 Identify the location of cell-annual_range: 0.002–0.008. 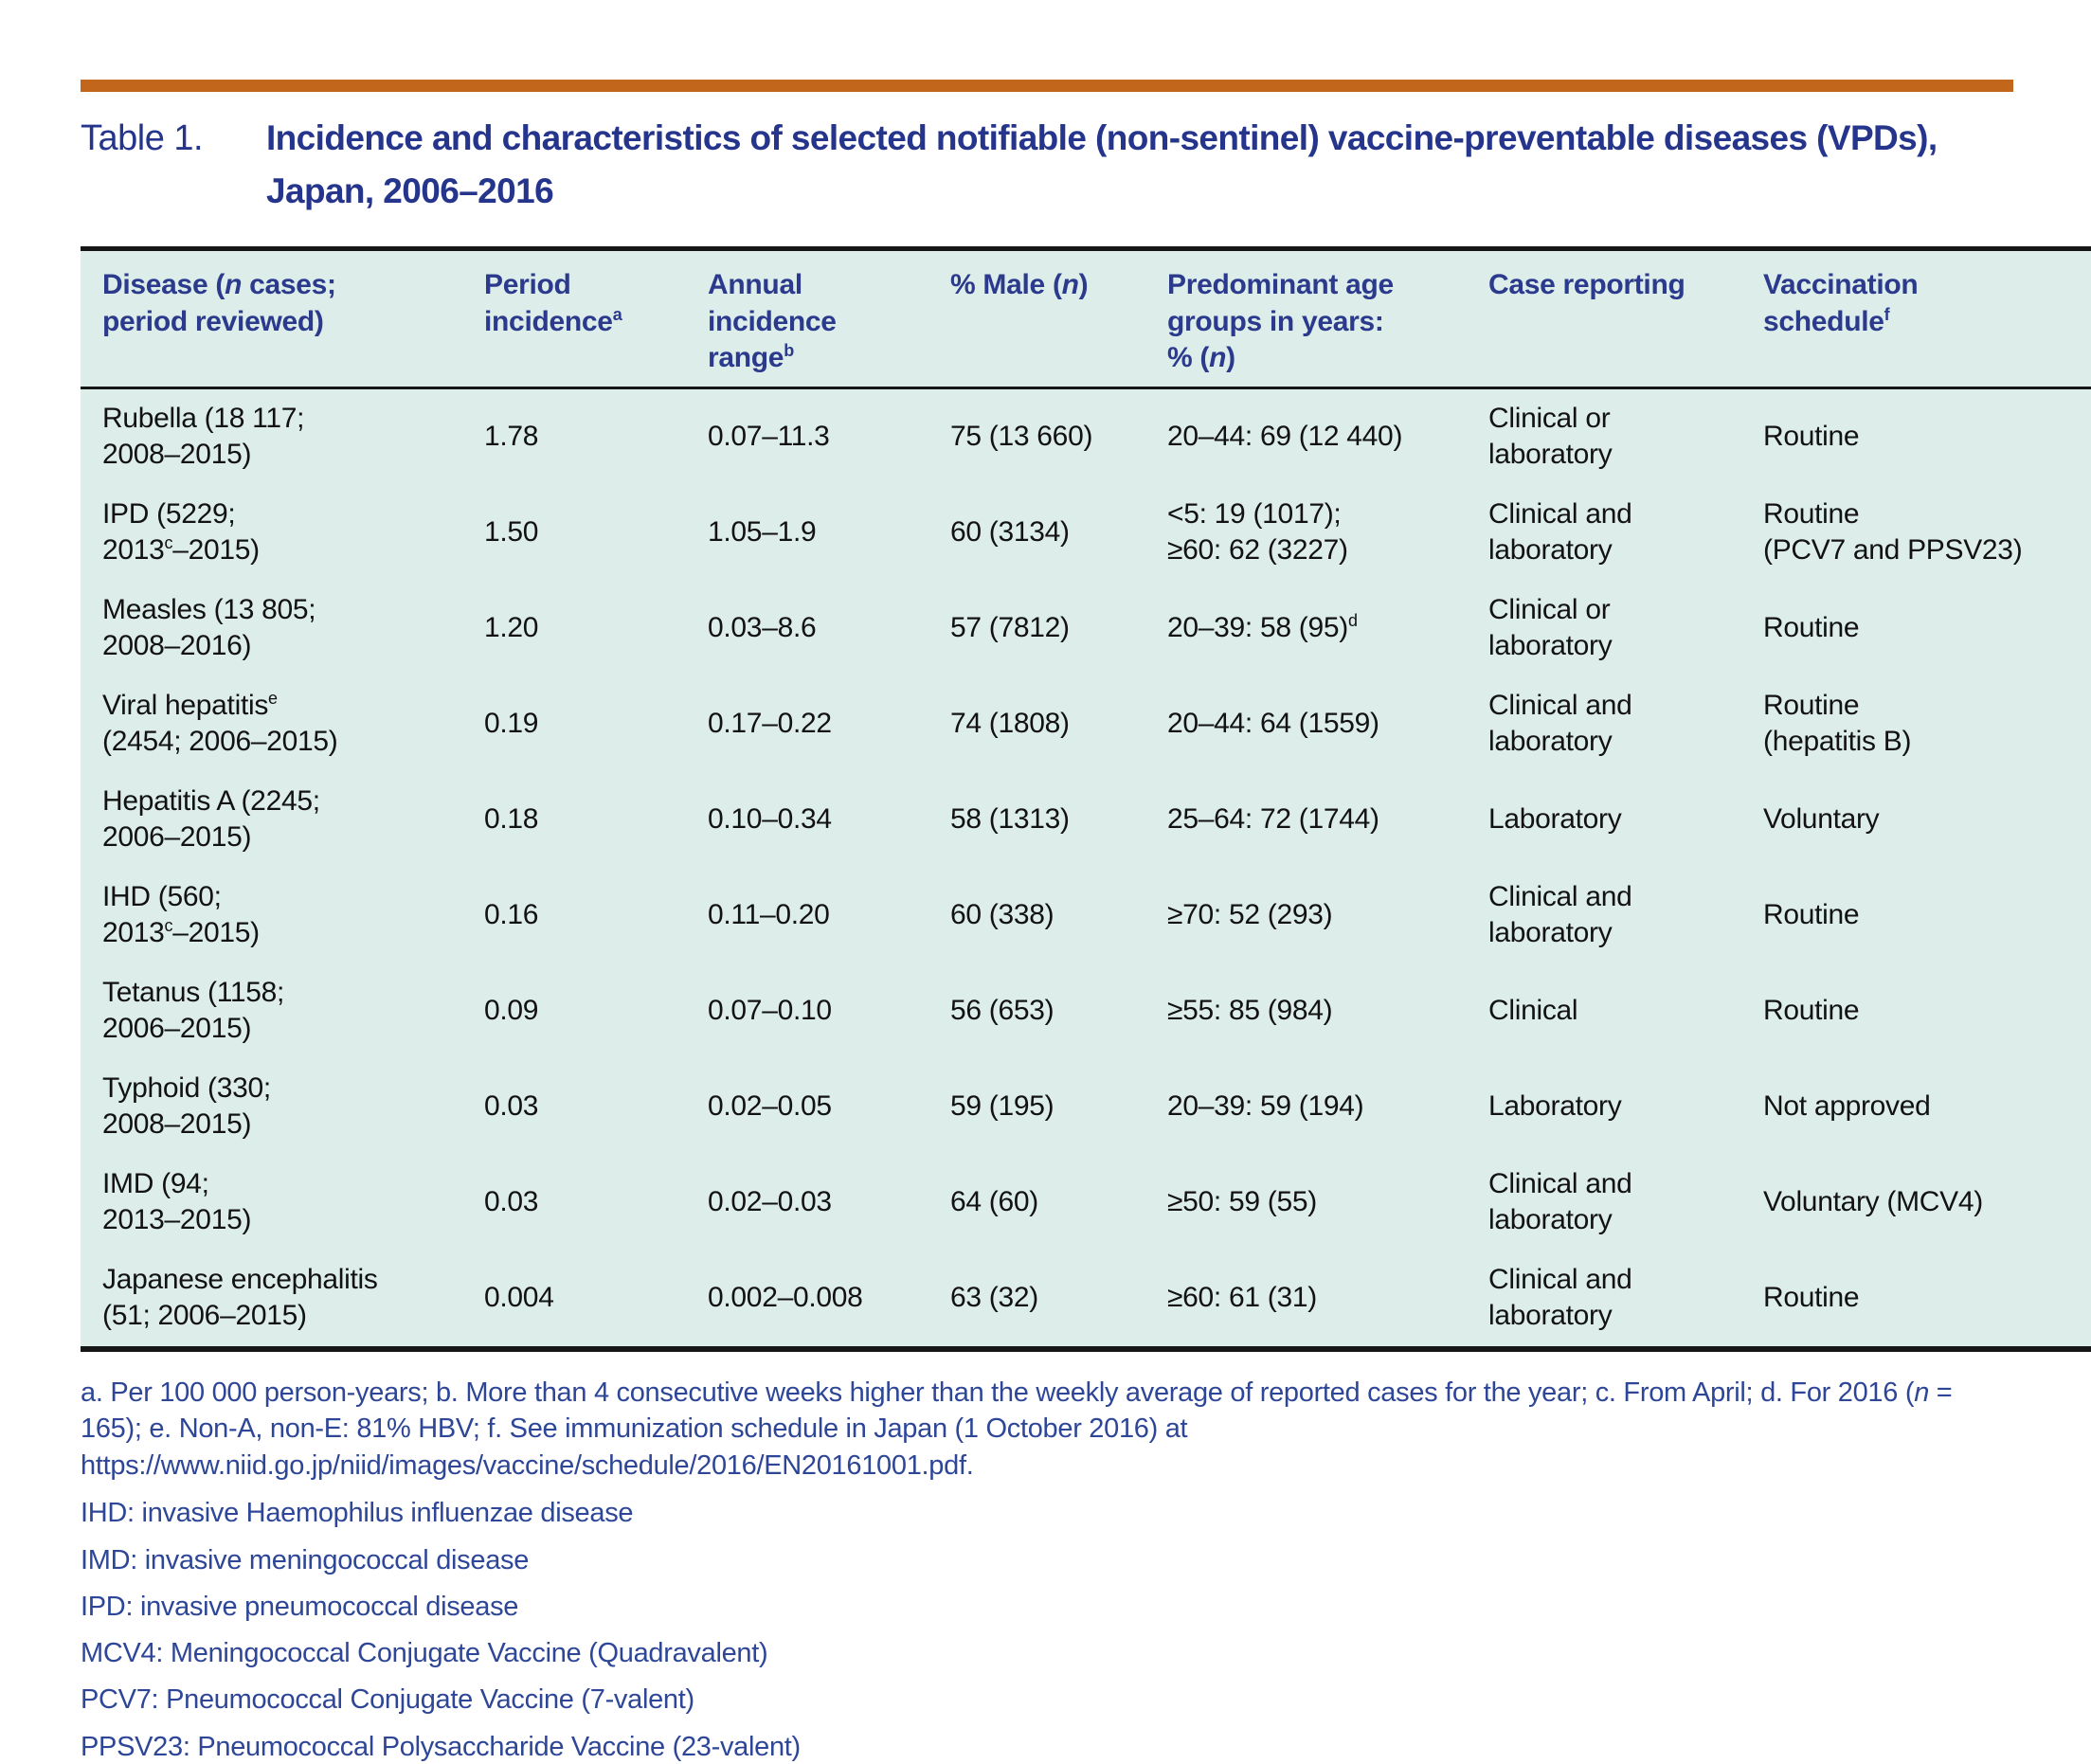
(785, 1298).